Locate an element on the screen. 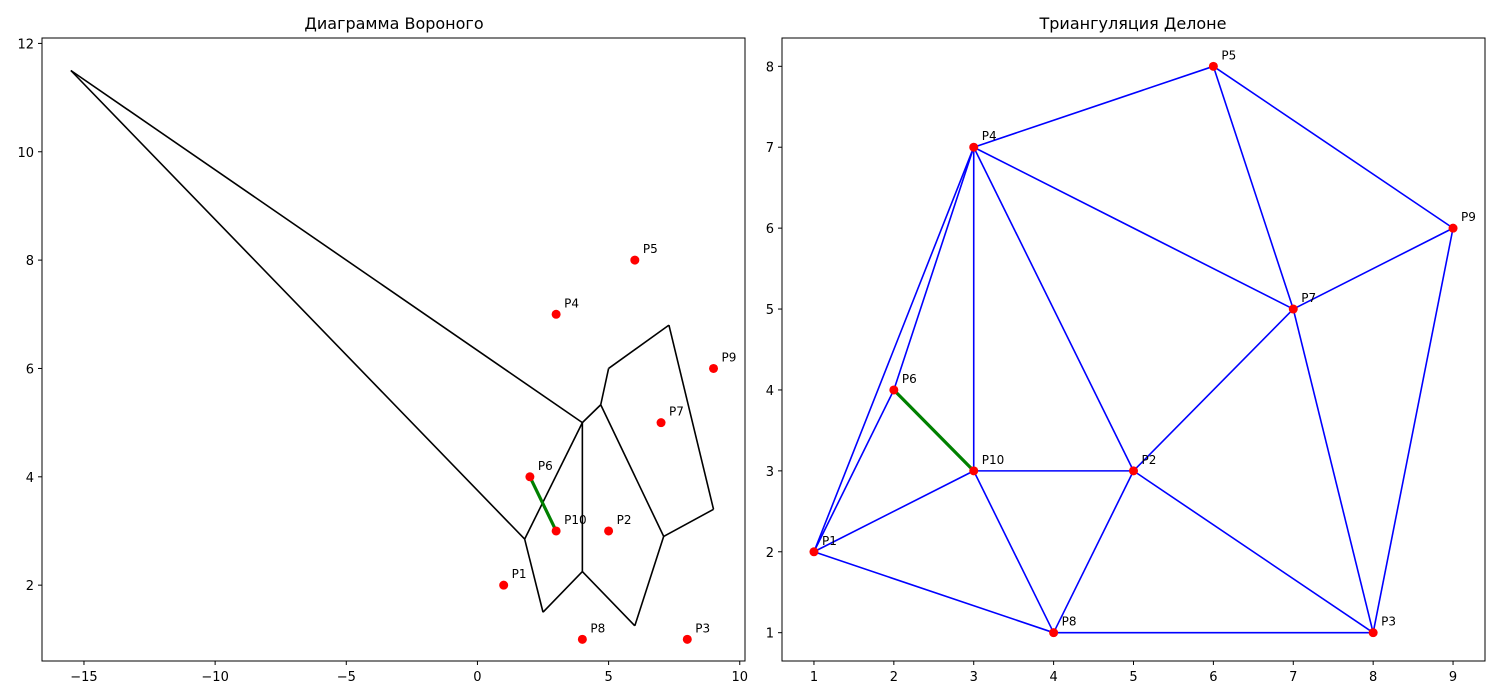  delaunay-point-label-p4: P4 is located at coordinates (989, 136).